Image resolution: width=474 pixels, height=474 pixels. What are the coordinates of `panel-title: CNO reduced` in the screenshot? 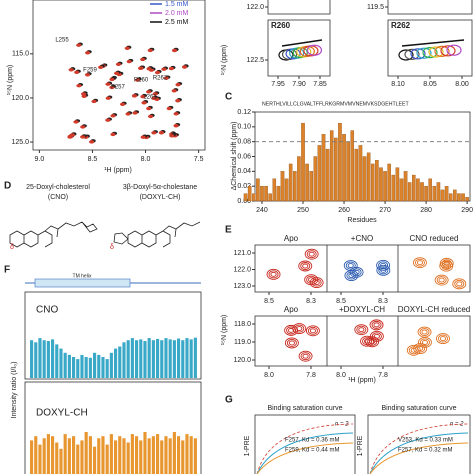 It's located at (434, 238).